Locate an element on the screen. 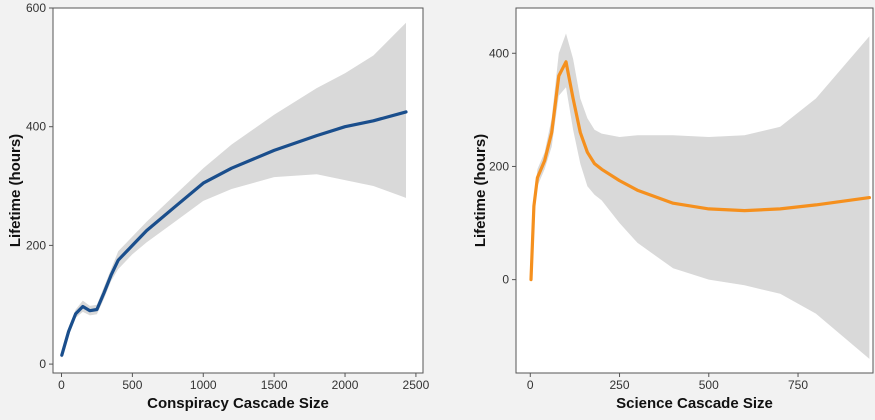 This screenshot has width=875, height=420. conspiracy-y-tick-label: 600 is located at coordinates (36, 8).